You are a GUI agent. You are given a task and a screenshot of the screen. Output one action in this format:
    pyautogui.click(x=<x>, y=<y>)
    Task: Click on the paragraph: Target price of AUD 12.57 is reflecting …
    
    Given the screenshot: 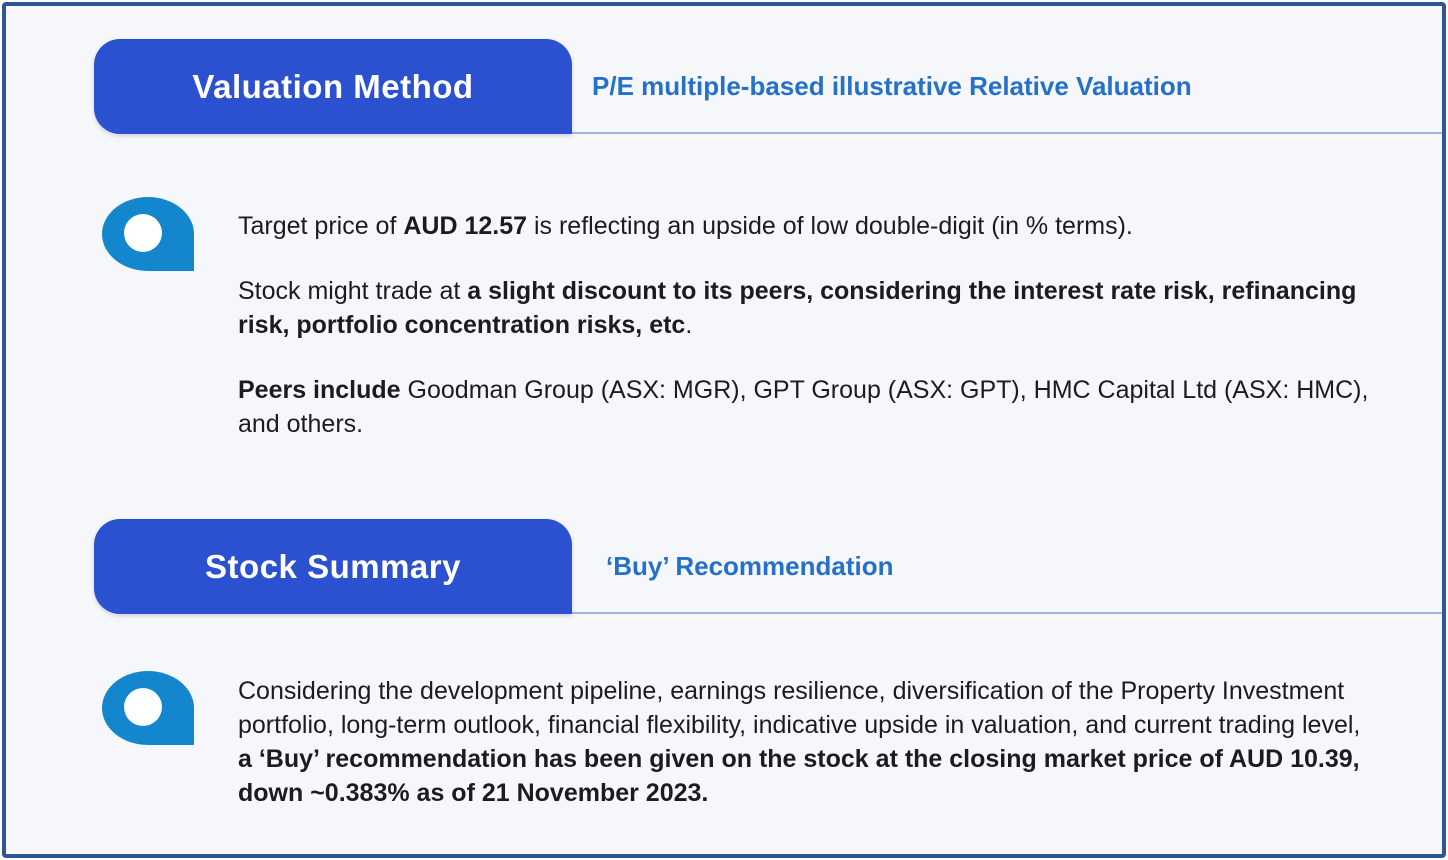 What is the action you would take?
    pyautogui.click(x=685, y=226)
    